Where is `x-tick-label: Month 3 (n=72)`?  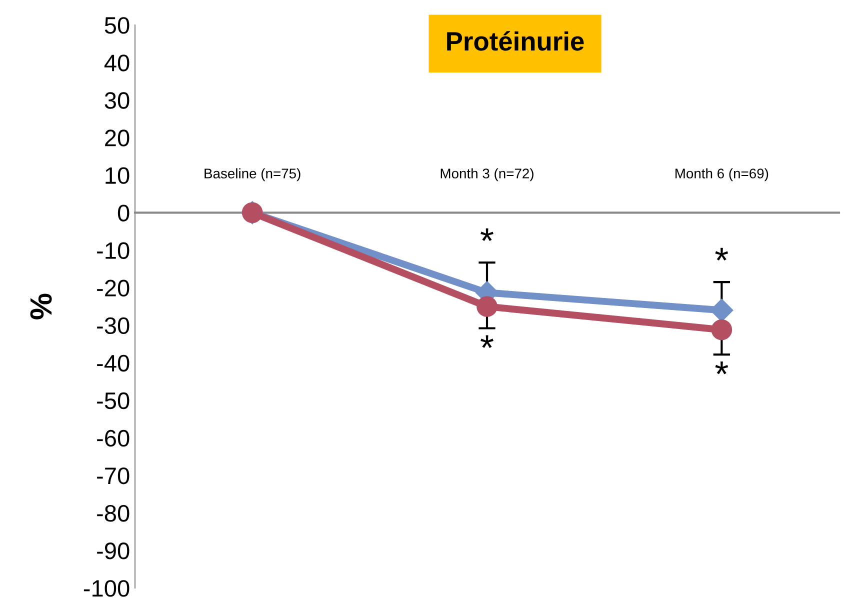 x-tick-label: Month 3 (n=72) is located at coordinates (487, 175).